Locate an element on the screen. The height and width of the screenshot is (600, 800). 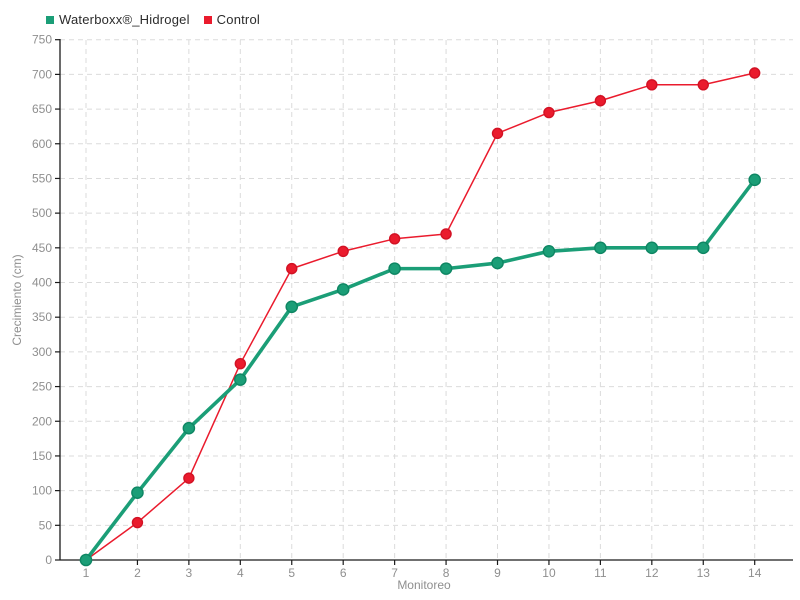
legend-label-waterboxx: Waterboxx®_Hidrogel is located at coordinates (124, 19).